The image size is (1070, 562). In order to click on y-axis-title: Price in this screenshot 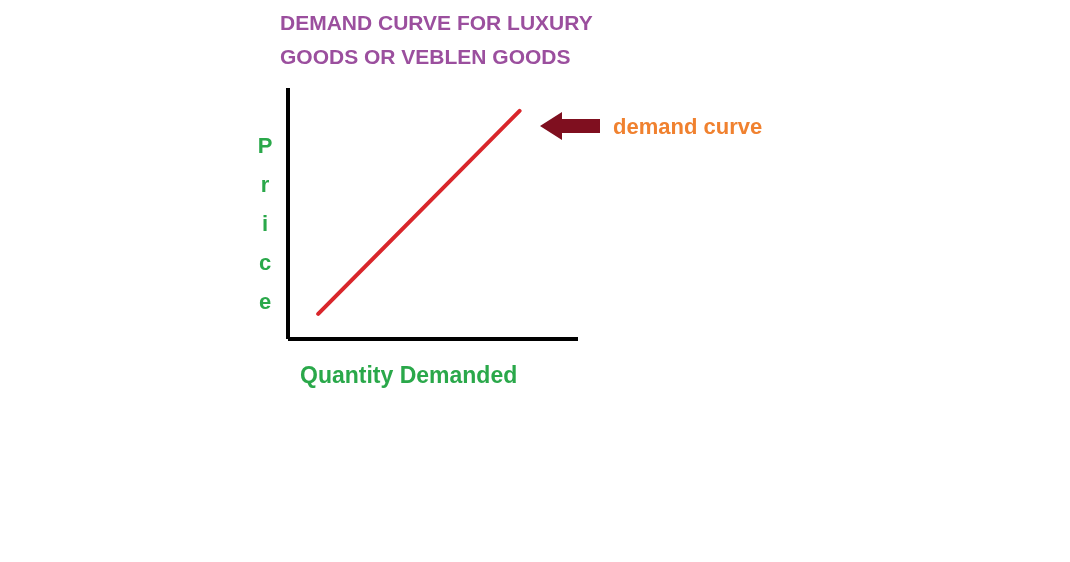, I will do `click(265, 224)`.